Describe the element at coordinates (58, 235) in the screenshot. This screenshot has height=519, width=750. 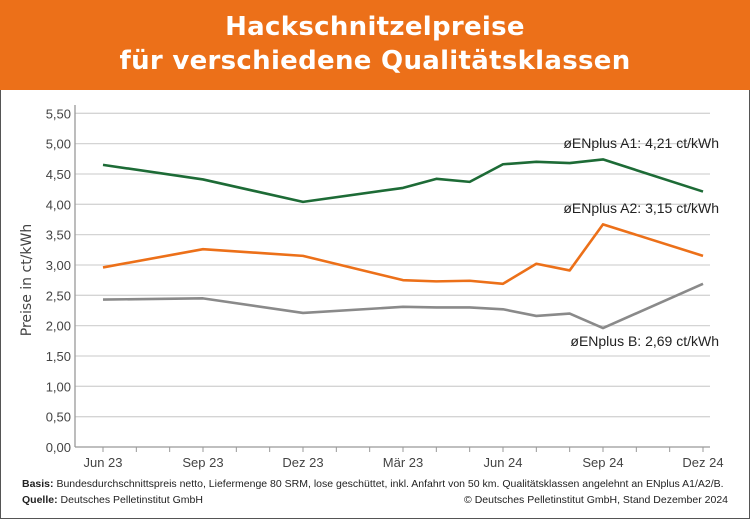
I see `y-tick-label: 3,50` at that location.